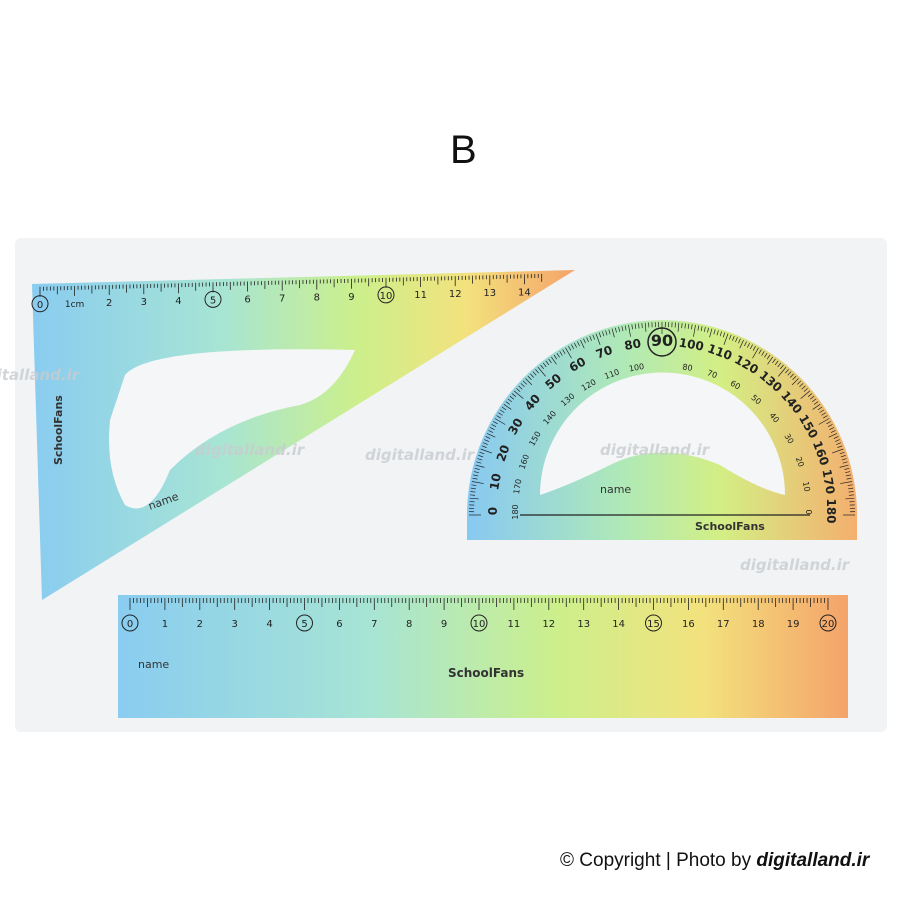 Image resolution: width=900 pixels, height=900 pixels. Describe the element at coordinates (583, 624) in the screenshot. I see `ruler-number: 13` at that location.